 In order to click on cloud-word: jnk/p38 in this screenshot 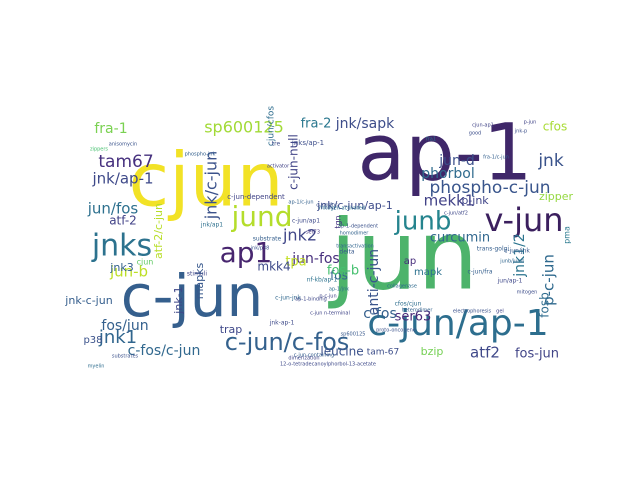, I will do `click(260, 249)`.